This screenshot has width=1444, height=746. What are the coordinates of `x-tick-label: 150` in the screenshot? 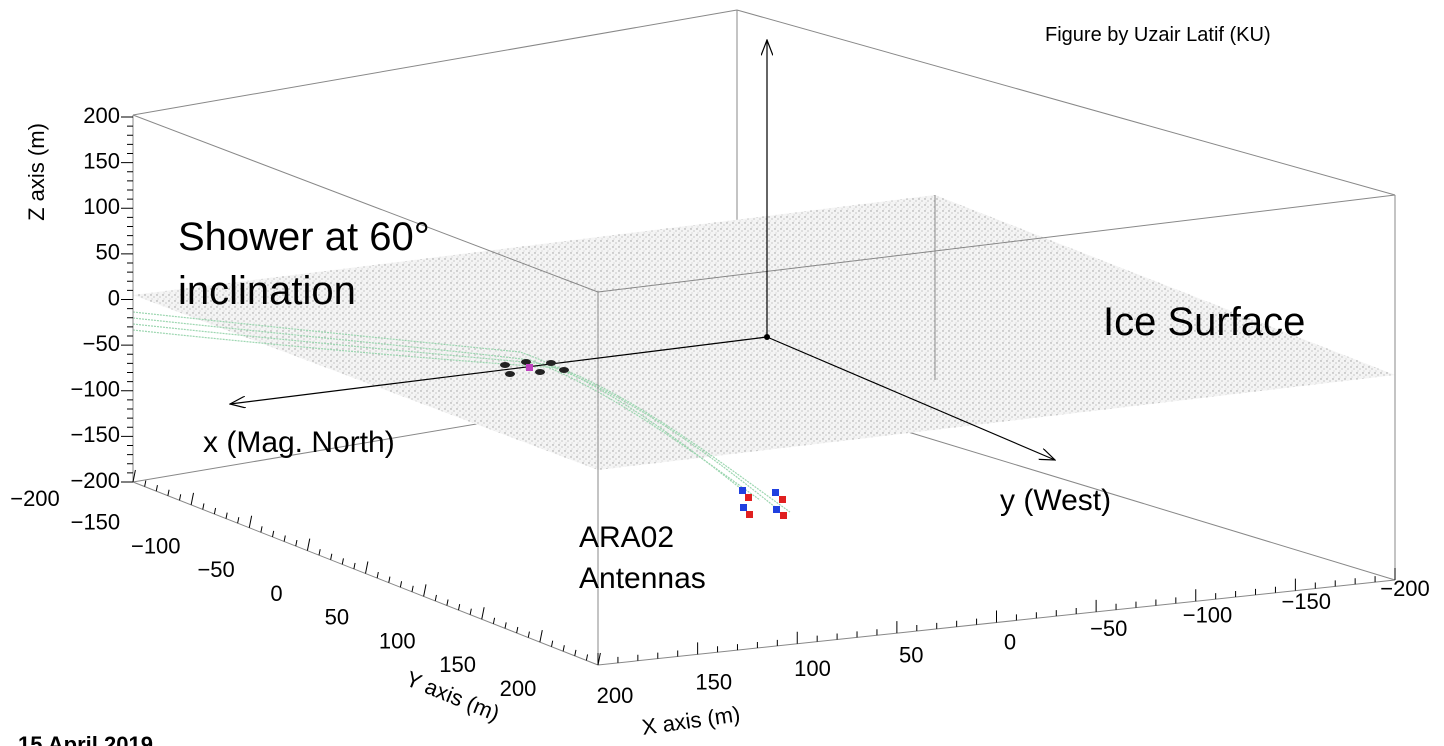 It's located at (713, 681).